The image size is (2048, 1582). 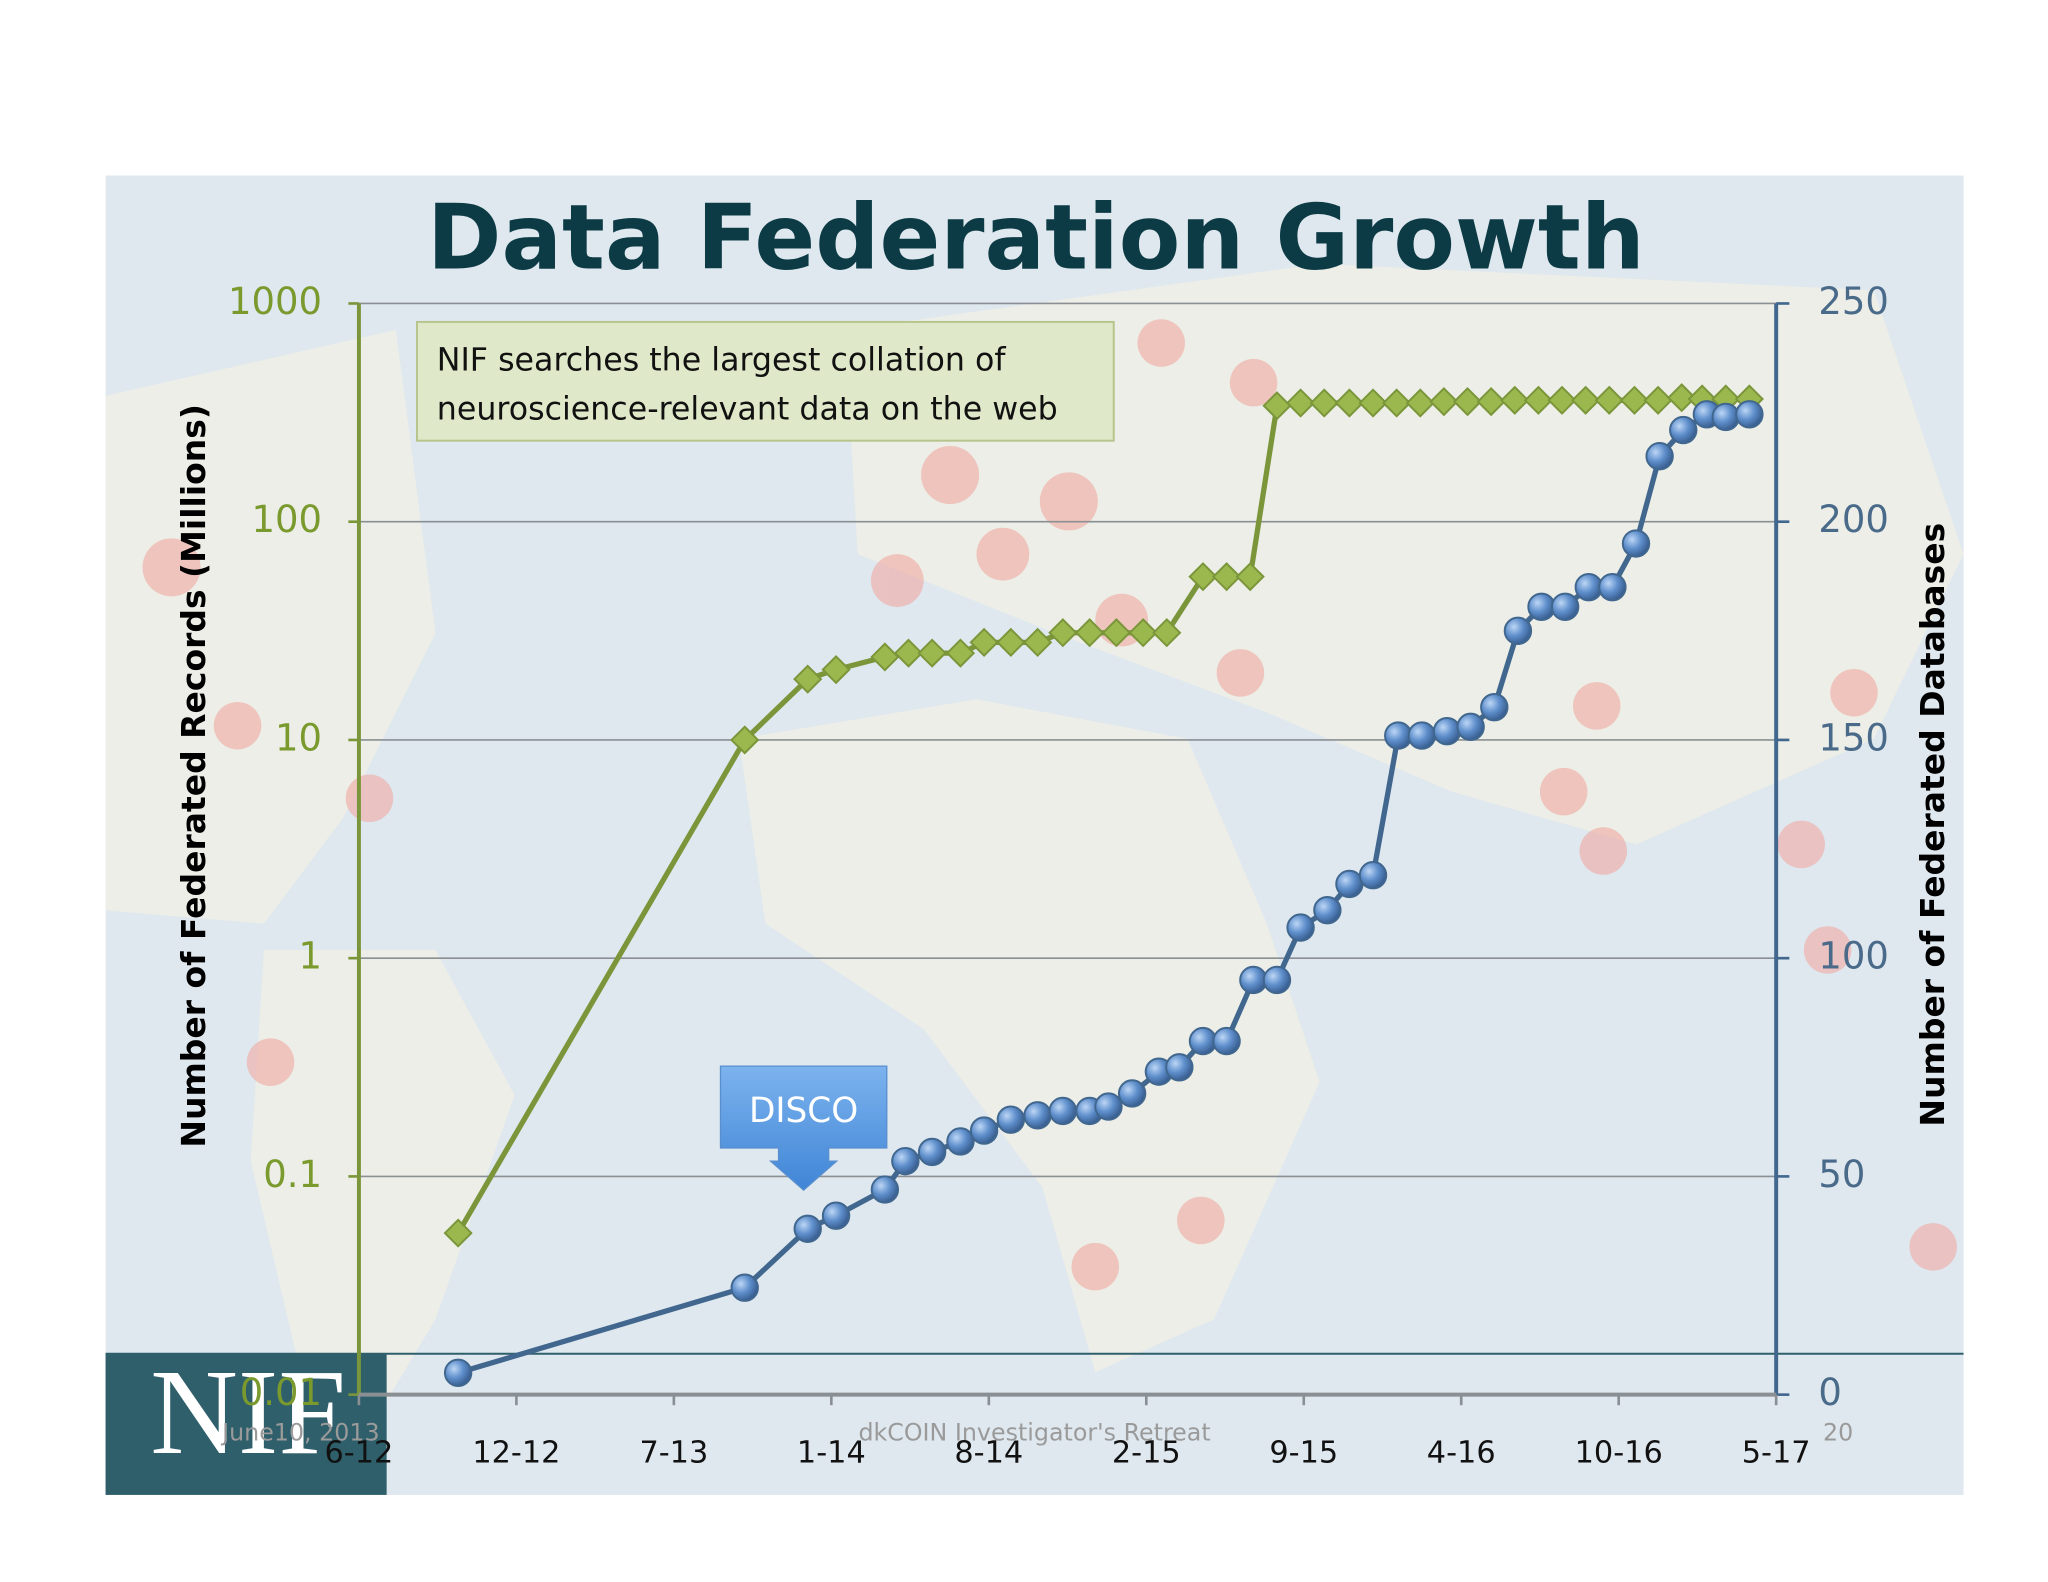 What do you see at coordinates (747, 409) in the screenshot?
I see `annotation-line: neuroscience-relevant data on the web` at bounding box center [747, 409].